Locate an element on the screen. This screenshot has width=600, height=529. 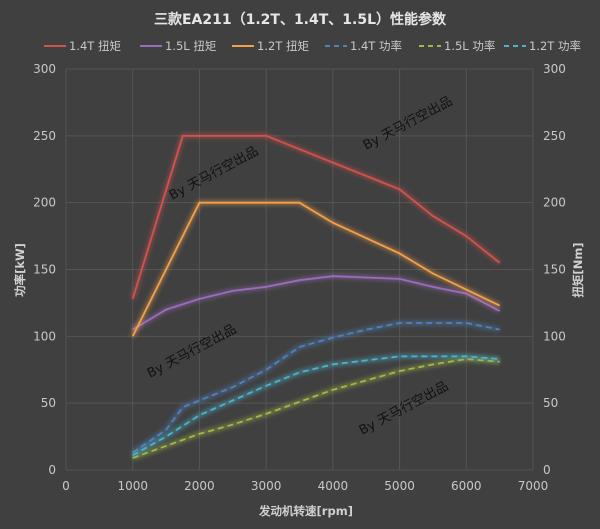
y-left-tick-label: 50 is located at coordinates (48, 403).